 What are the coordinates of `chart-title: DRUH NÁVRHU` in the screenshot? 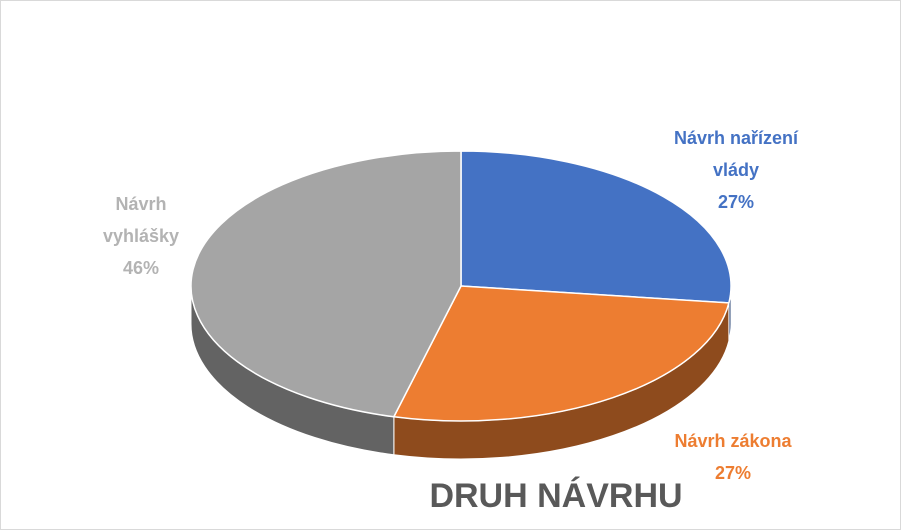 It's located at (556, 496).